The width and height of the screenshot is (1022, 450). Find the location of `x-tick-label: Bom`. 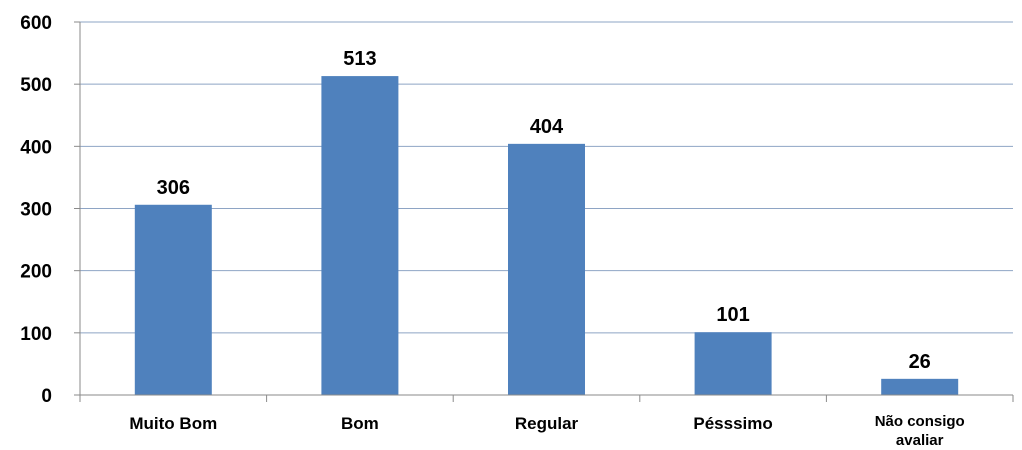

x-tick-label: Bom is located at coordinates (360, 423).